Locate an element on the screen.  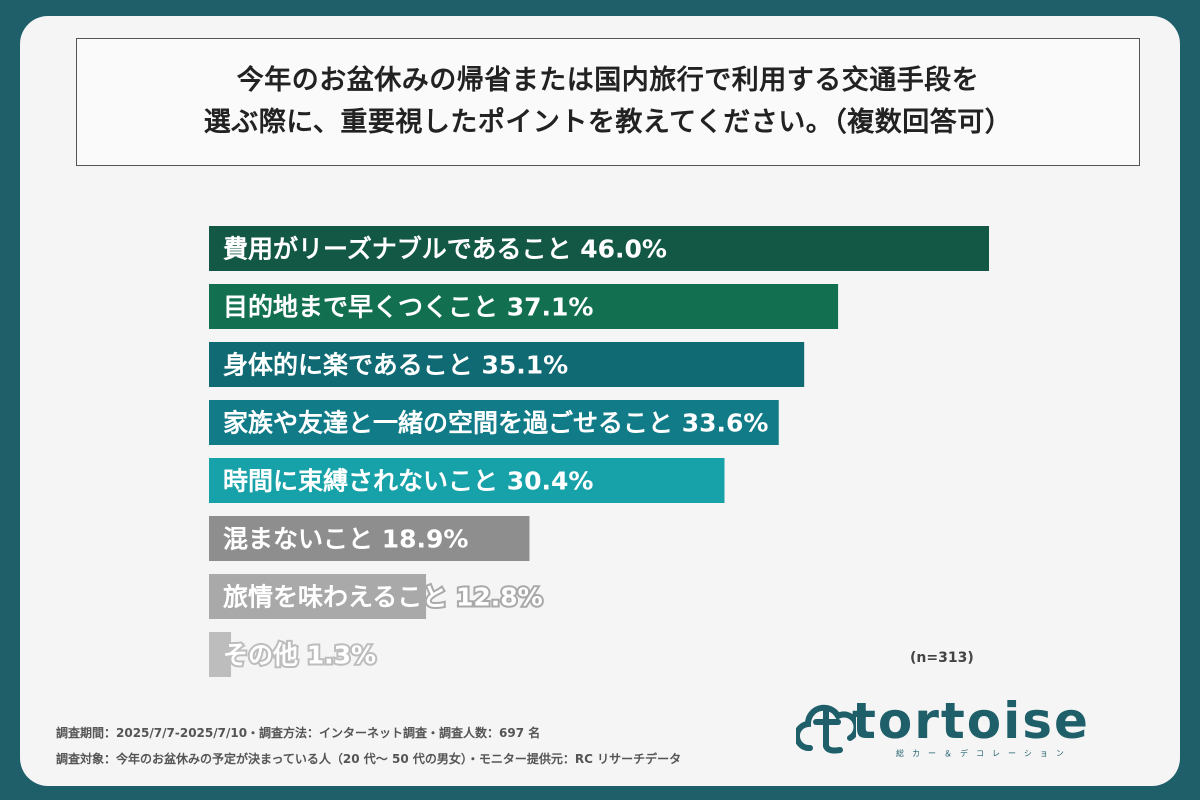
title-line-1: 今年のお盆休みの帰省または国内旅行で利用する交通手段を is located at coordinates (608, 80).